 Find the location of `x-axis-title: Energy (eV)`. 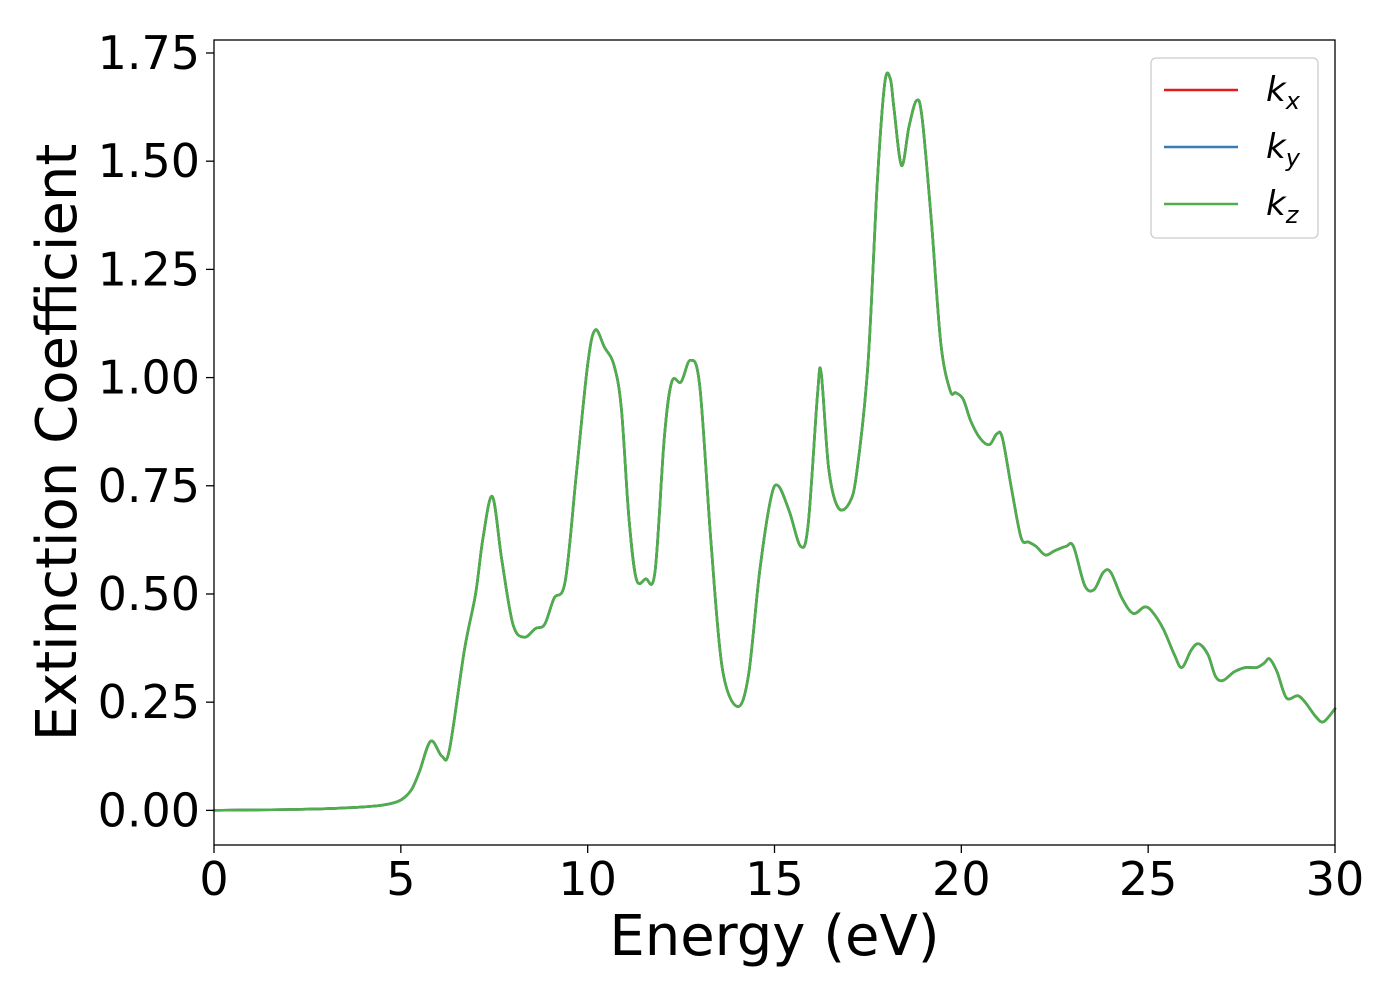

x-axis-title: Energy (eV) is located at coordinates (774, 936).